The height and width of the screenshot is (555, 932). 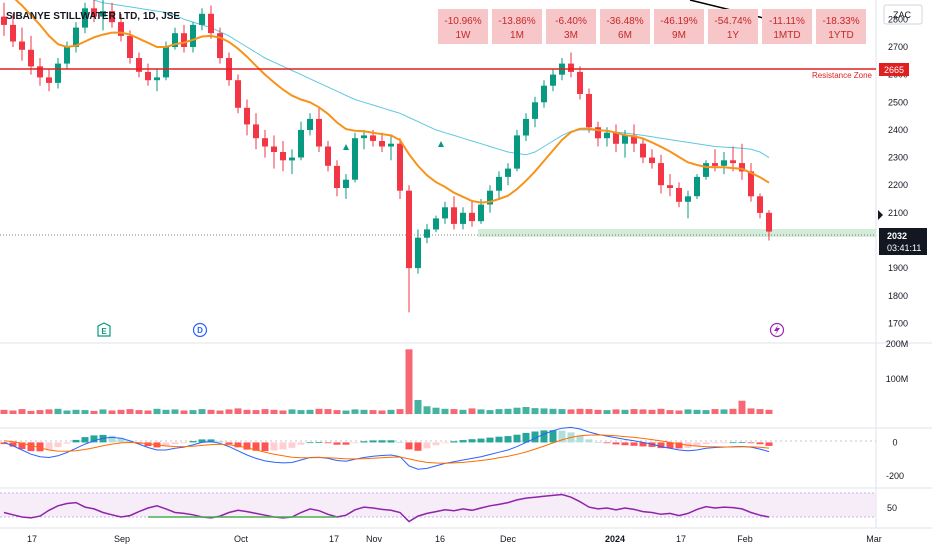 I want to click on macd-line, so click(x=386, y=448).